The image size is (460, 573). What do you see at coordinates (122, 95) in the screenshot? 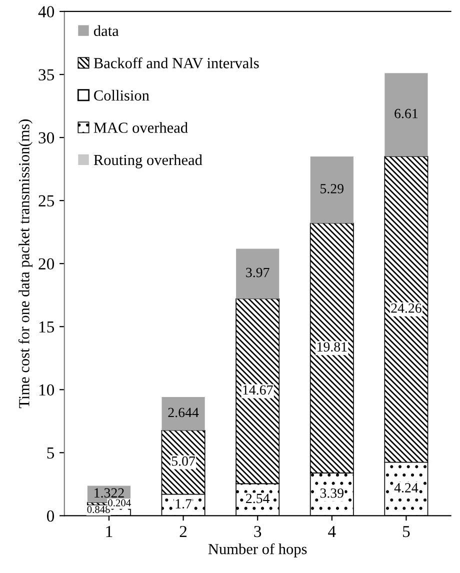
I see `legend-label: Collision` at bounding box center [122, 95].